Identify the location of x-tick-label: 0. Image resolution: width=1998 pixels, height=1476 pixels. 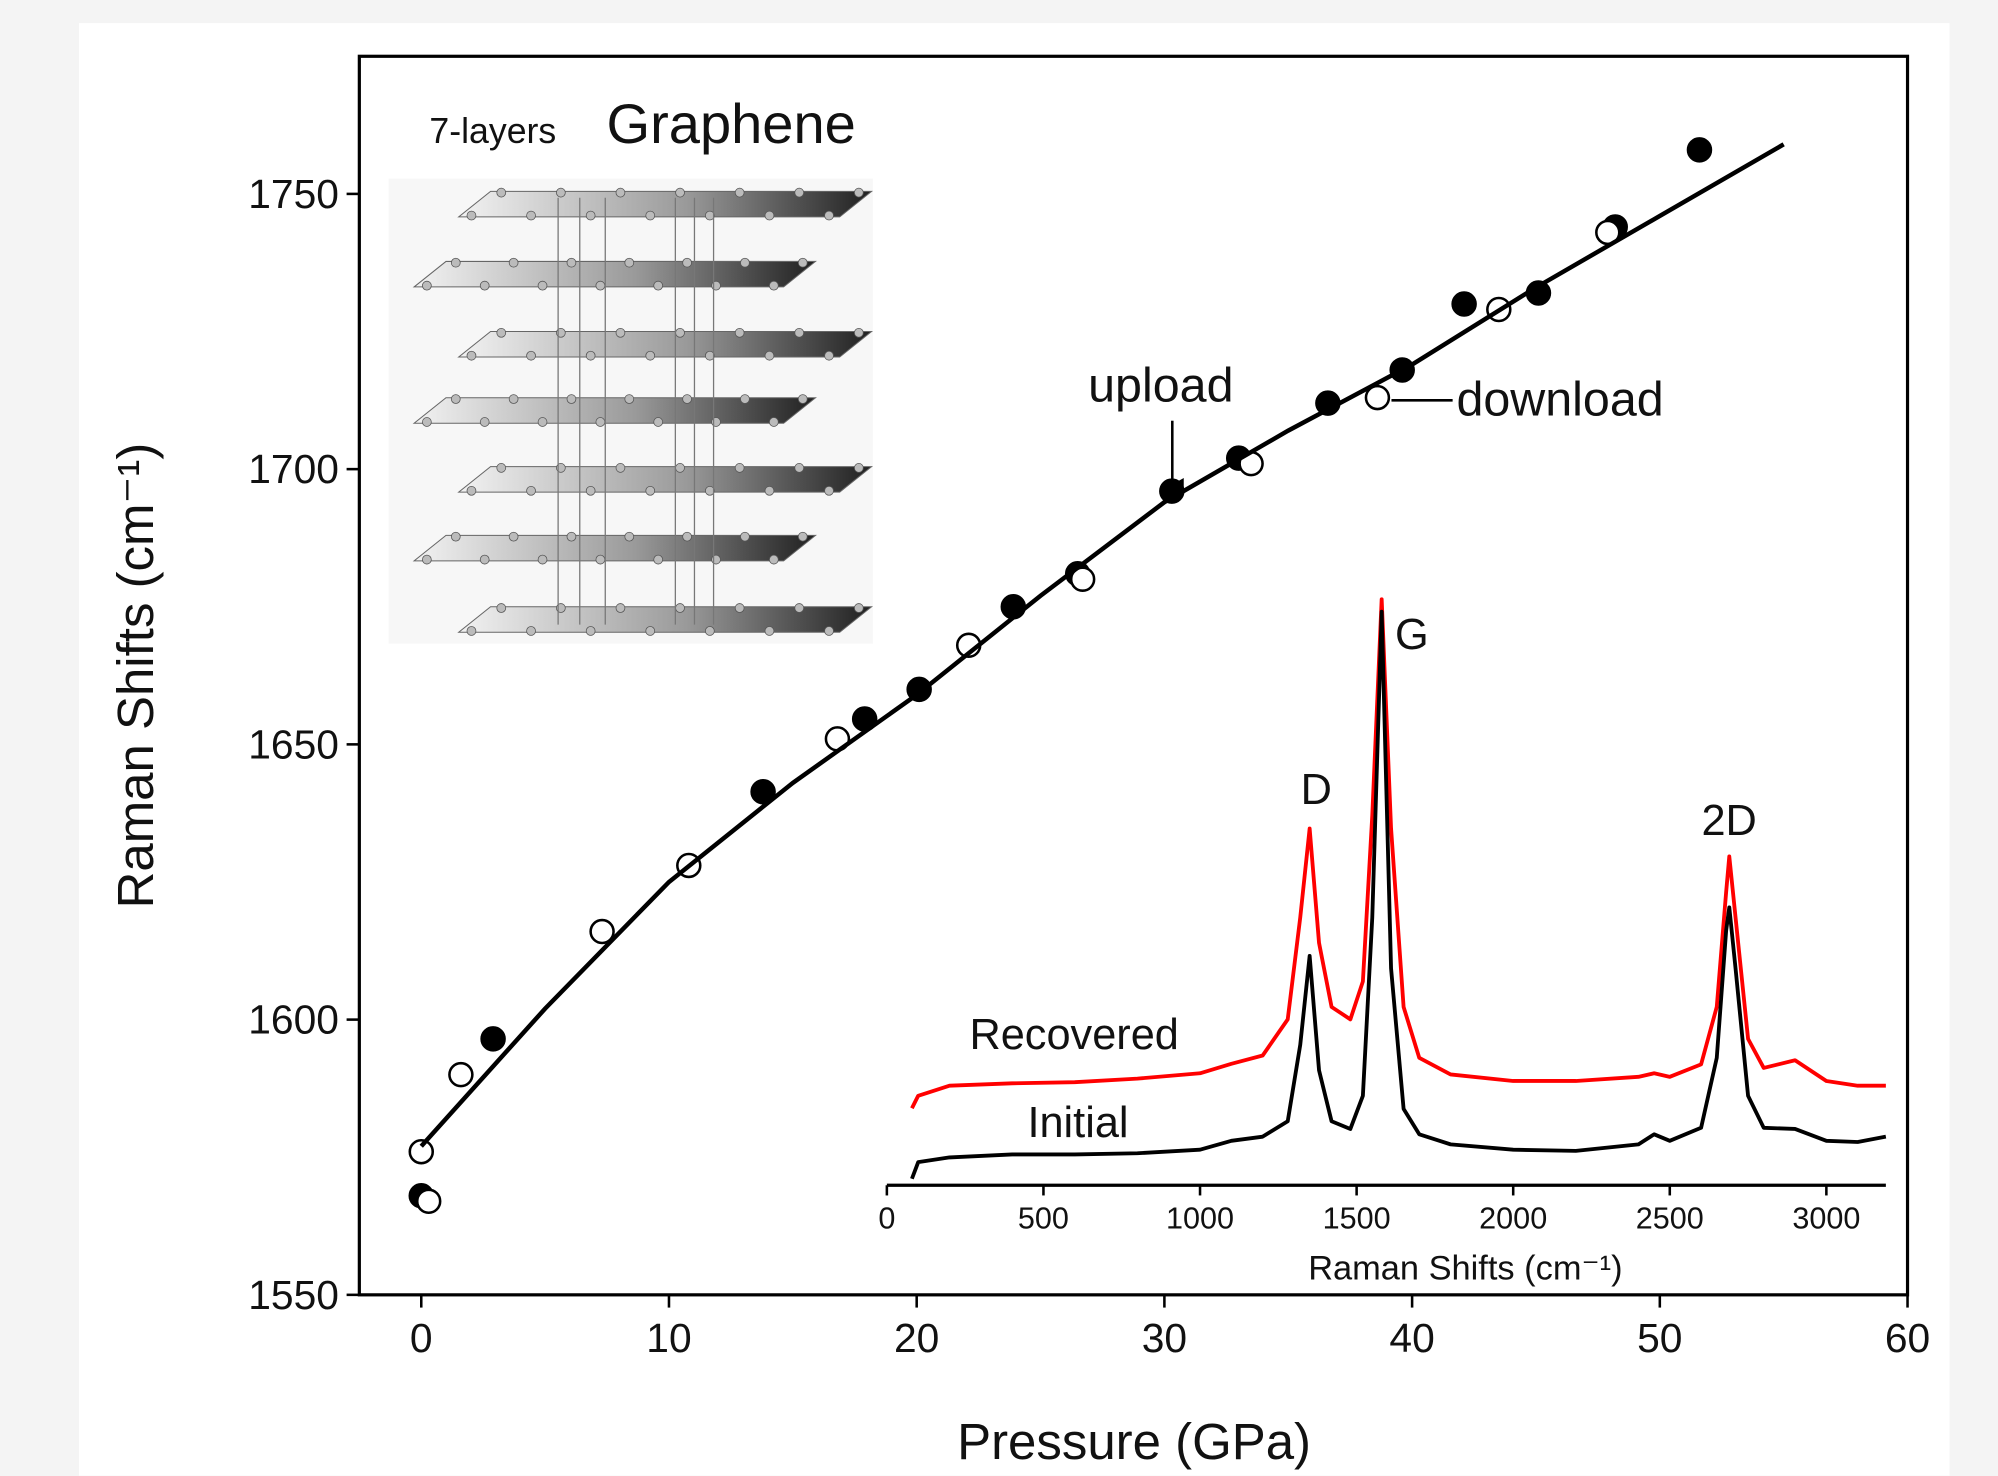
(421, 1338).